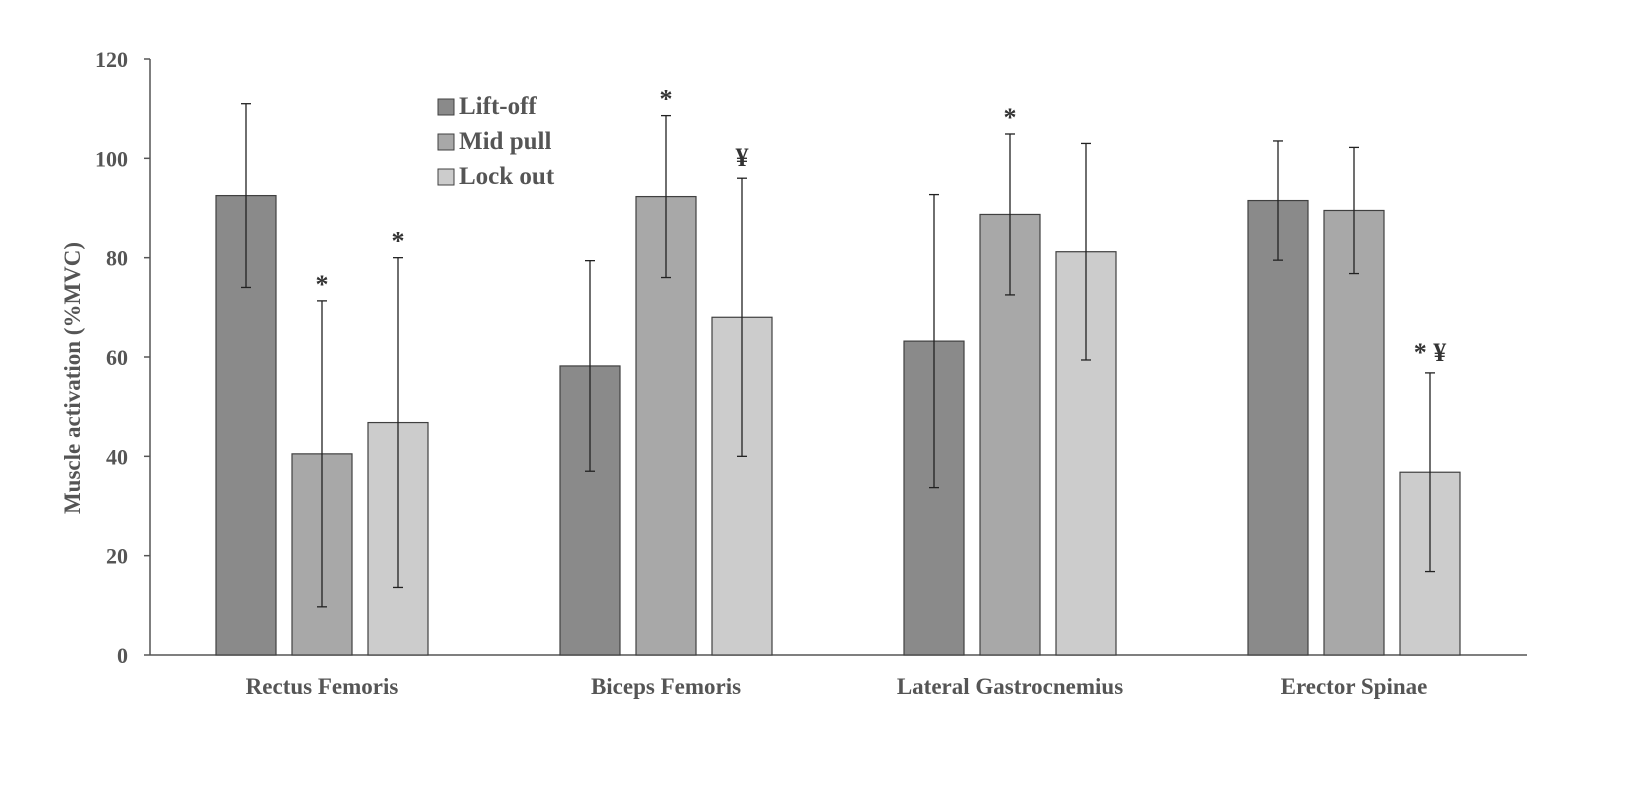 Image resolution: width=1640 pixels, height=796 pixels. I want to click on legend-label: Lift-off, so click(498, 106).